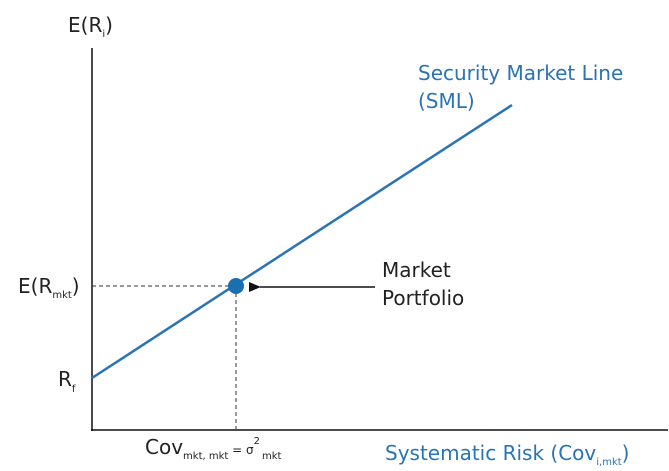 The image size is (669, 471). What do you see at coordinates (416, 270) in the screenshot?
I see `market-portfolio-label: Market` at bounding box center [416, 270].